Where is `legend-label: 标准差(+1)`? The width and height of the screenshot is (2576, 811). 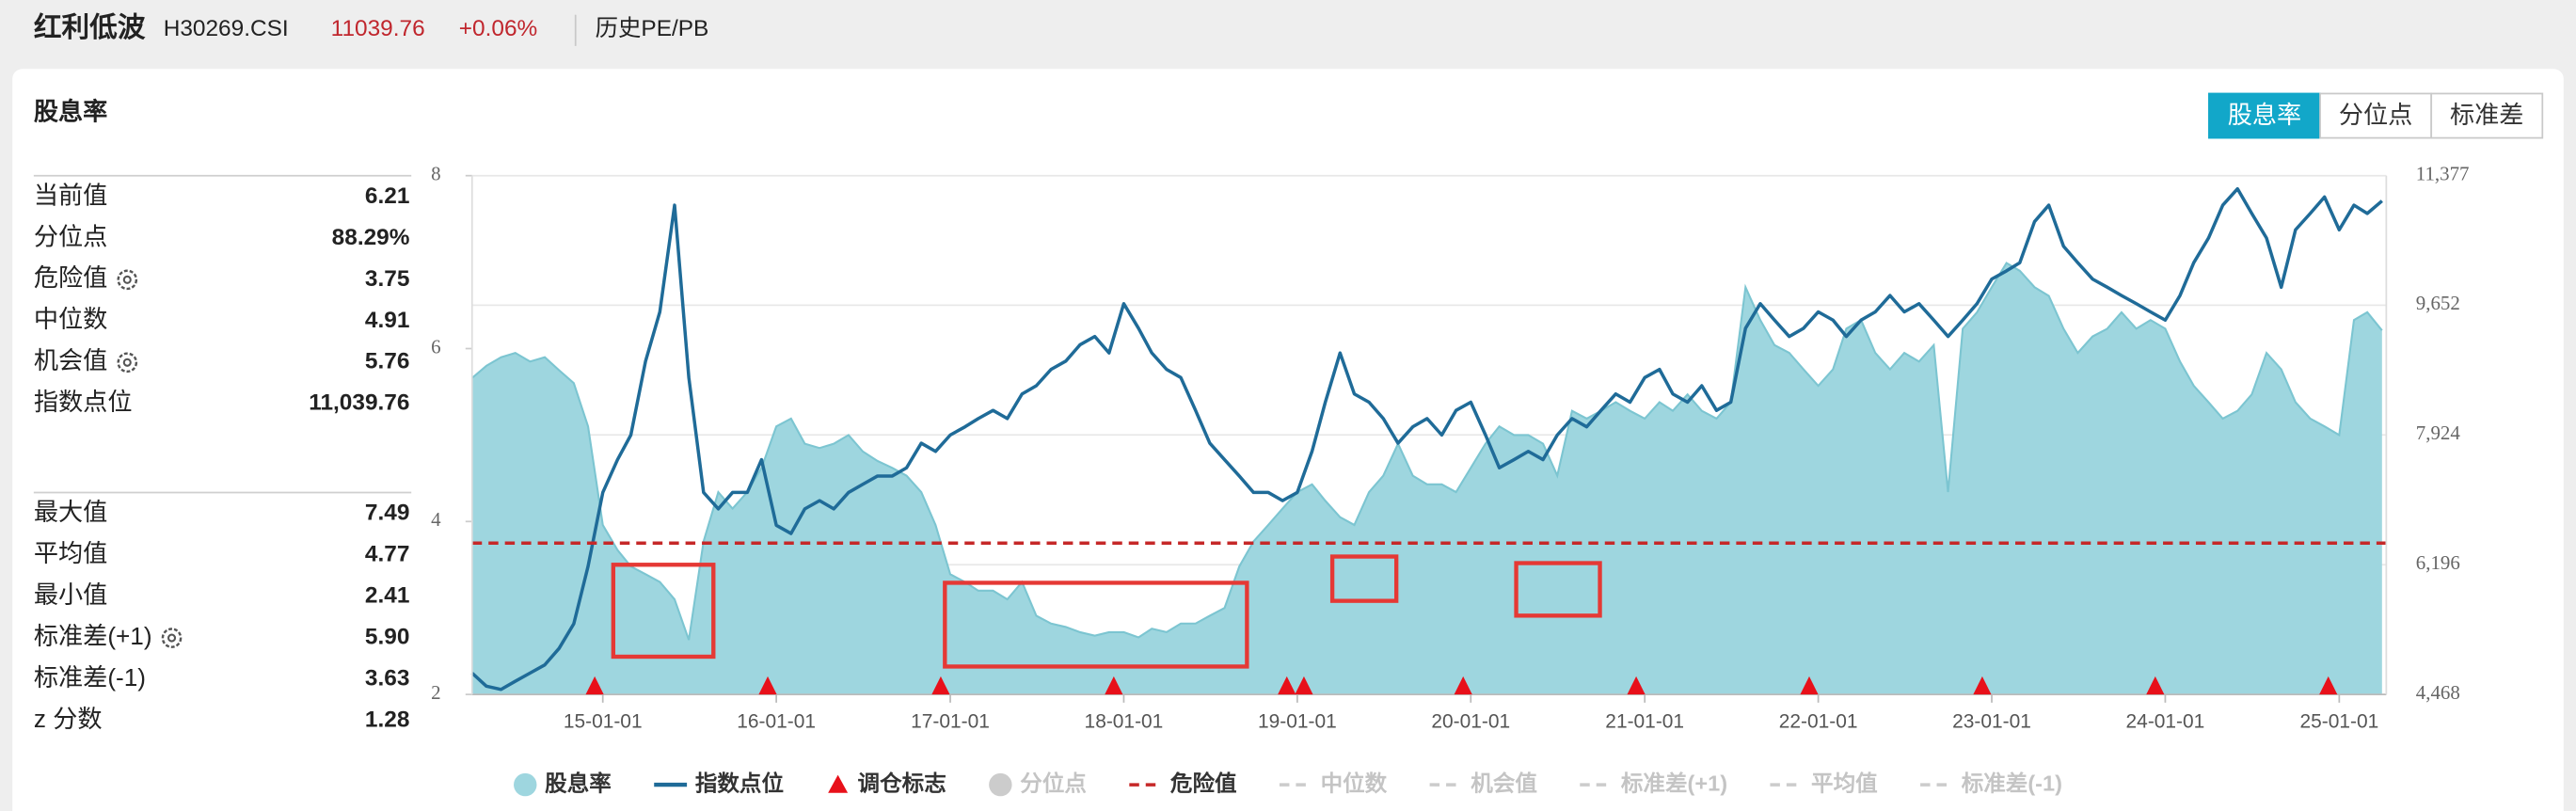 legend-label: 标准差(+1) is located at coordinates (1674, 782).